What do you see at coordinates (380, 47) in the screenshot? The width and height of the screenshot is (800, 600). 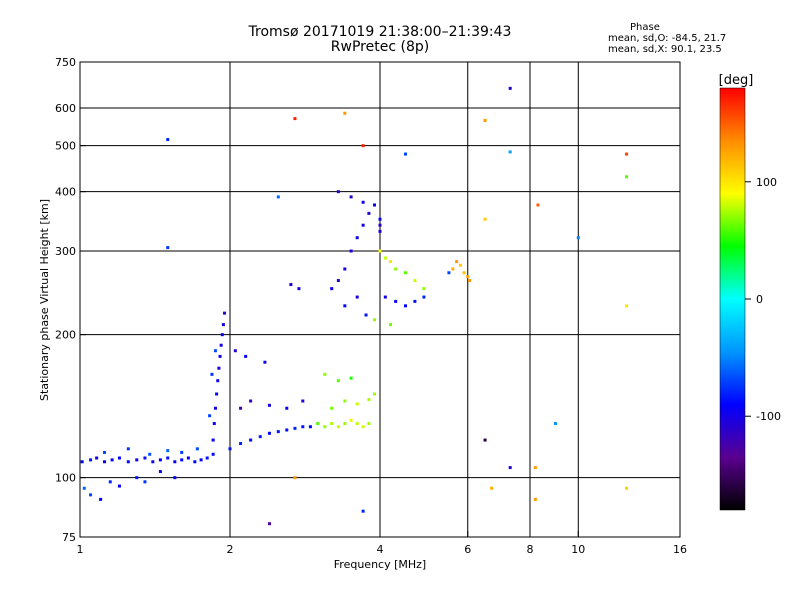 I see `chart-subtitle: RwPretec (8p)` at bounding box center [380, 47].